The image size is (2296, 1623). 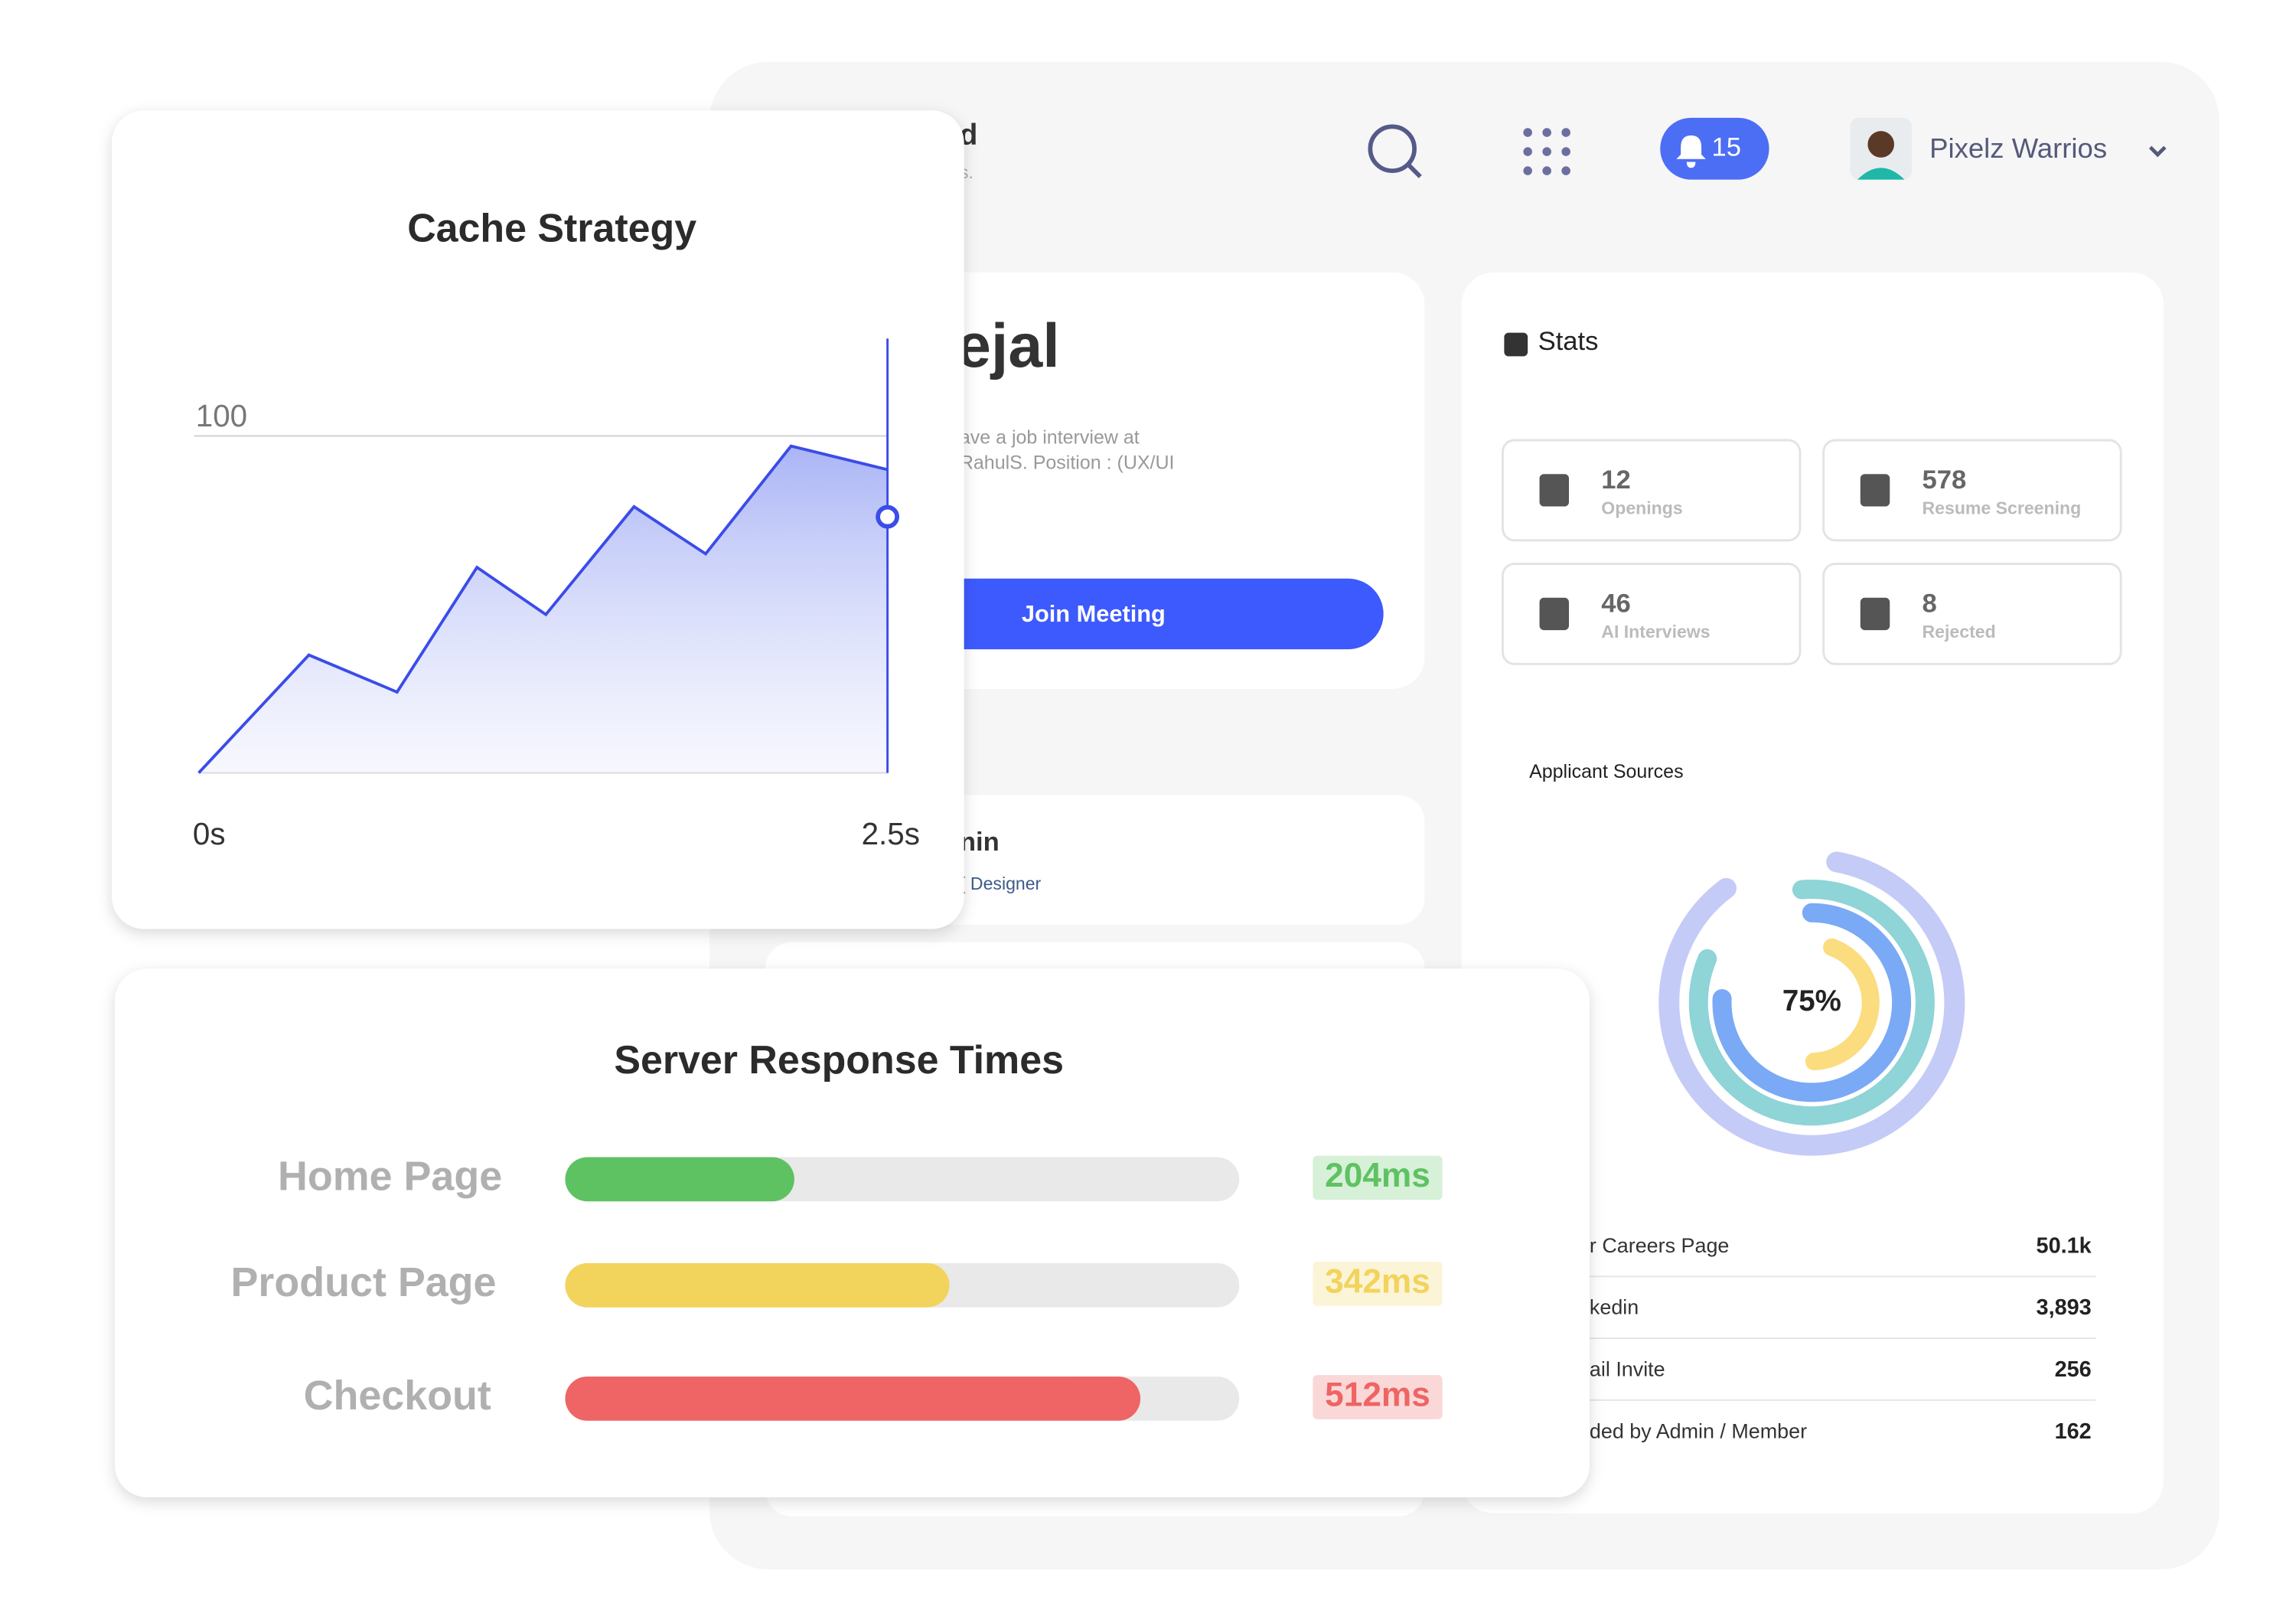 What do you see at coordinates (839, 1060) in the screenshot?
I see `chart-title: Server Response Times` at bounding box center [839, 1060].